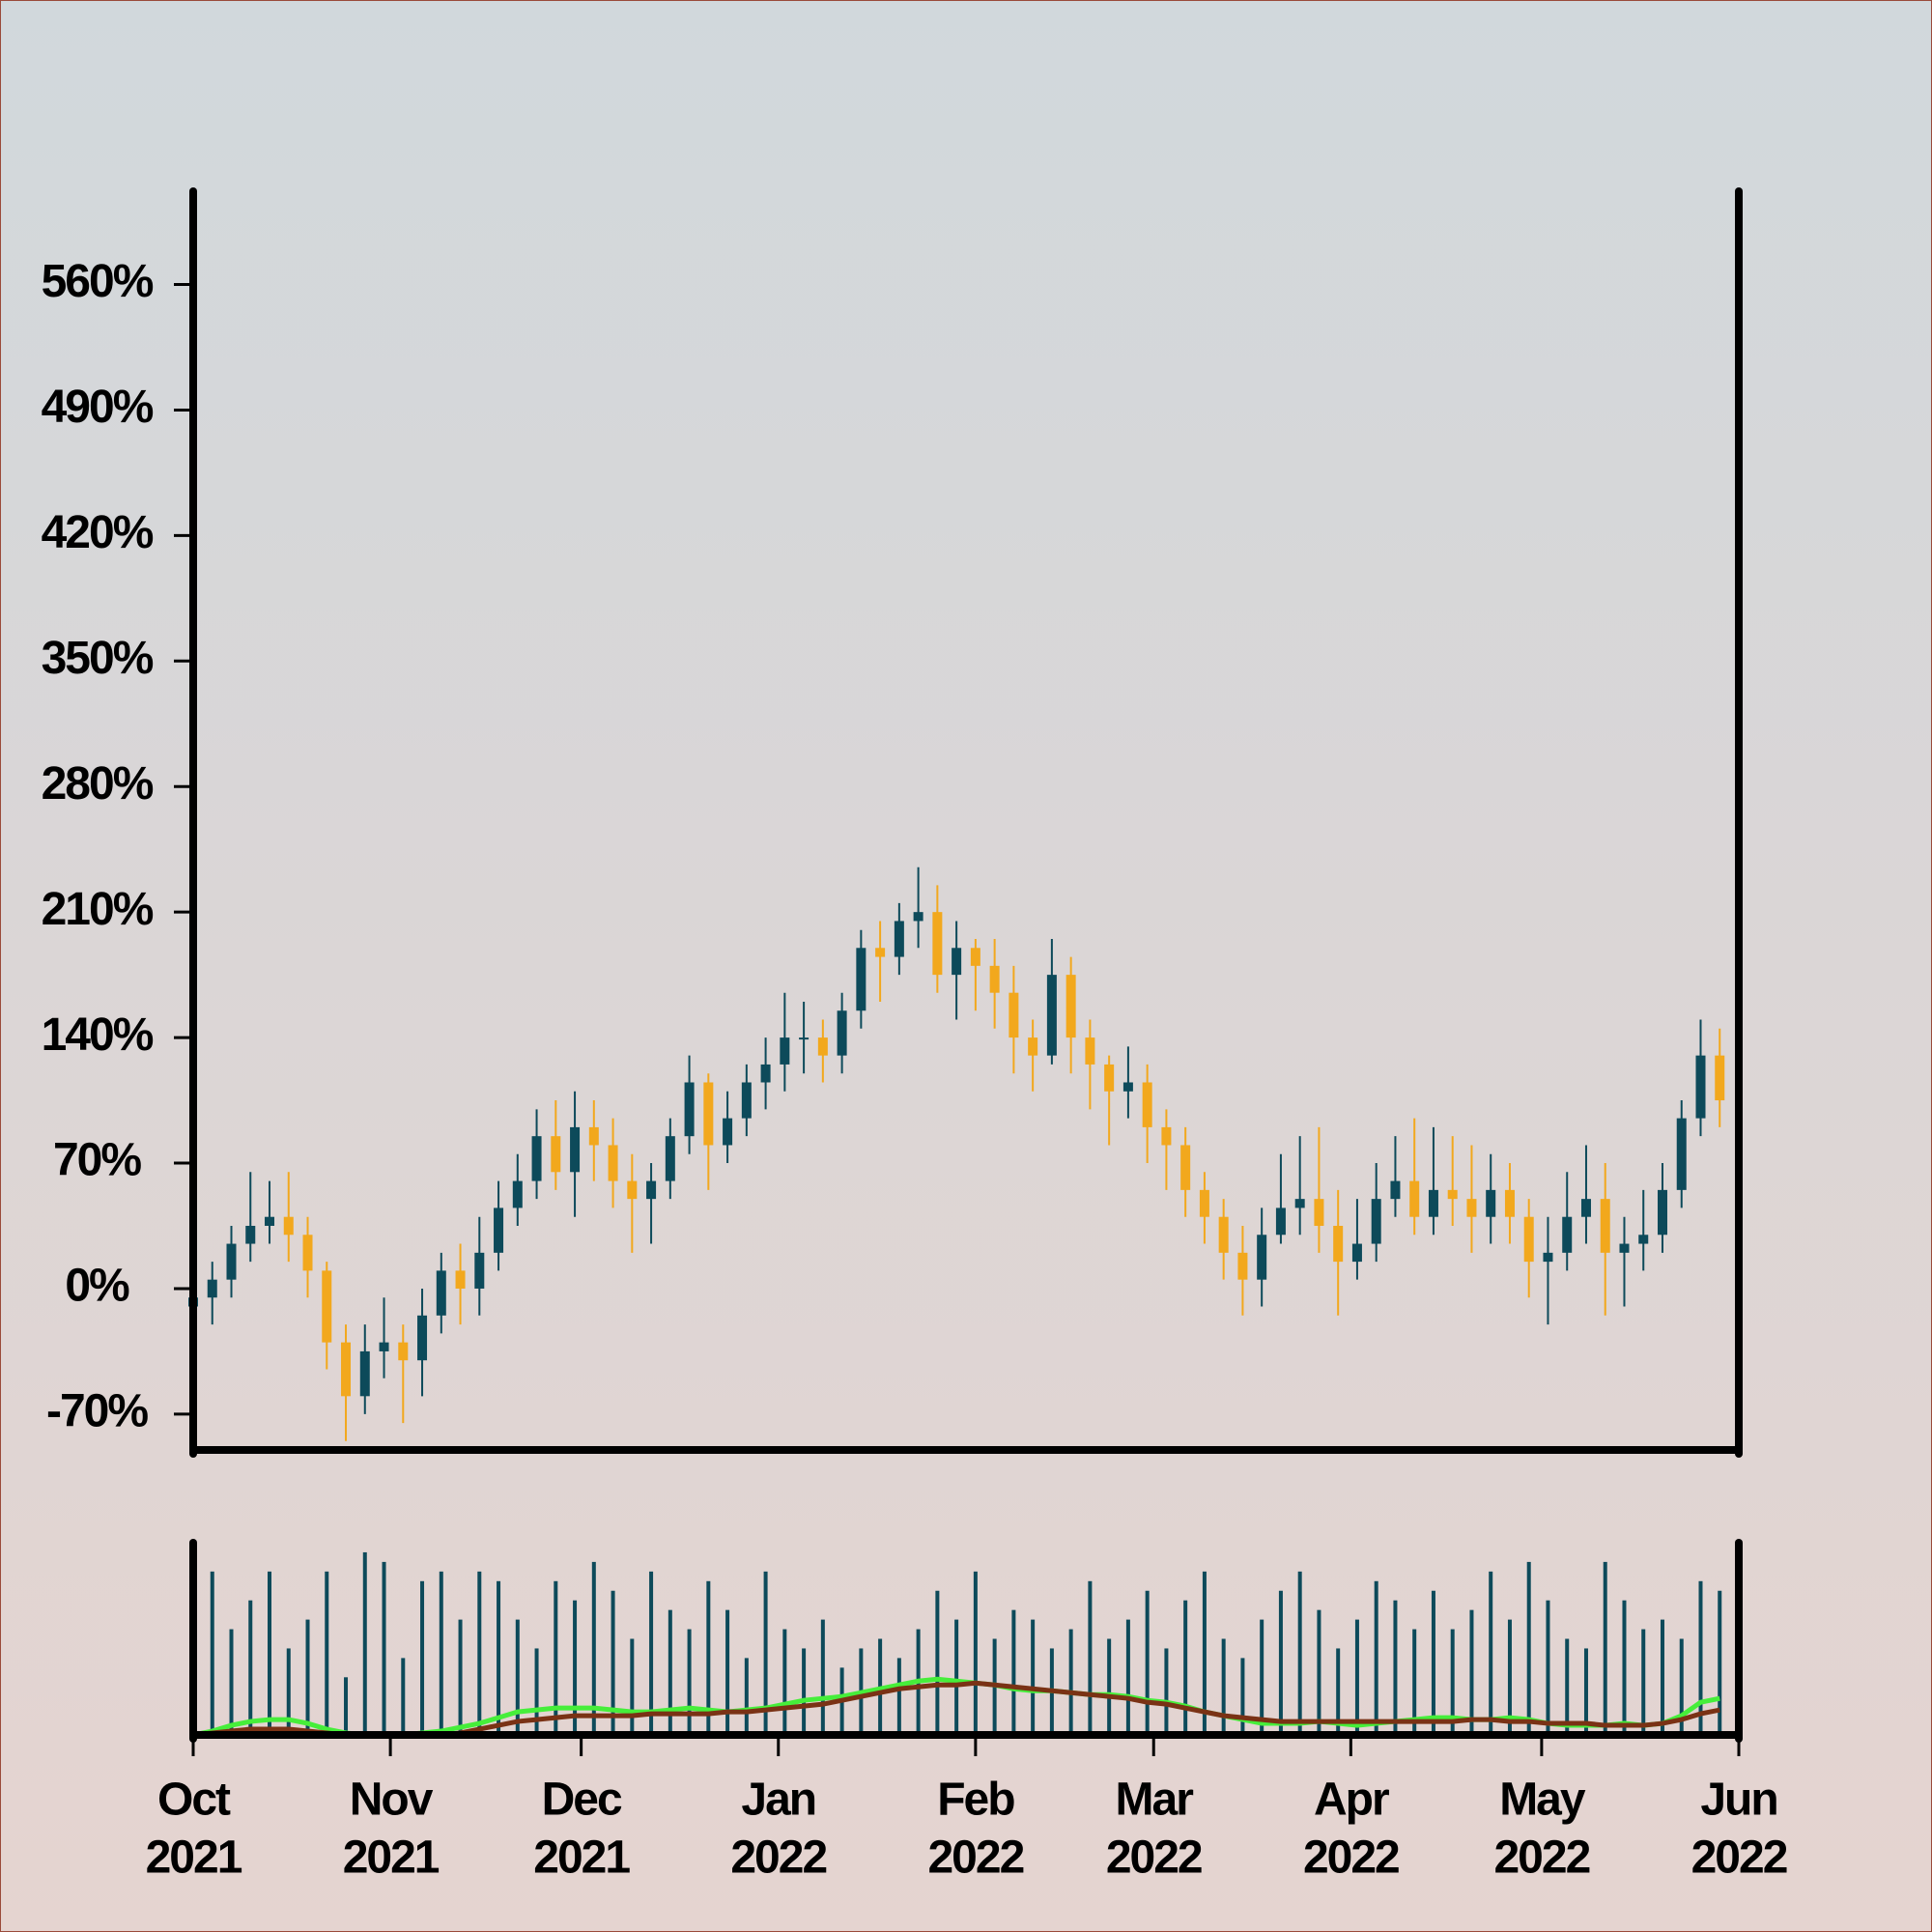 The height and width of the screenshot is (1932, 1932). I want to click on y-tick-label: 70%, so click(97, 1160).